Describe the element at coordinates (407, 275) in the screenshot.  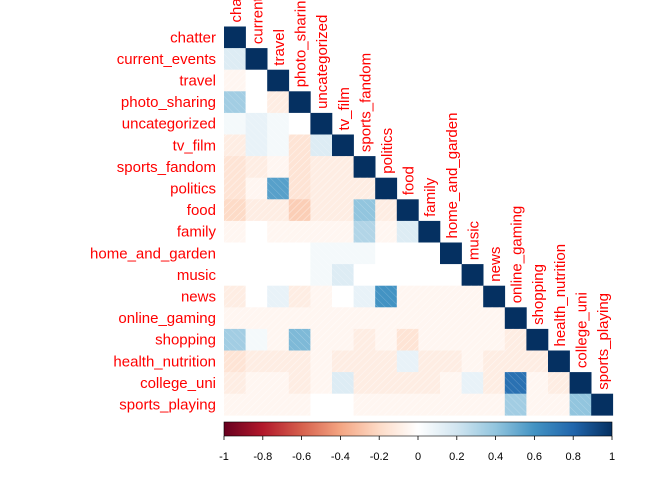
I see `cell-music-food` at that location.